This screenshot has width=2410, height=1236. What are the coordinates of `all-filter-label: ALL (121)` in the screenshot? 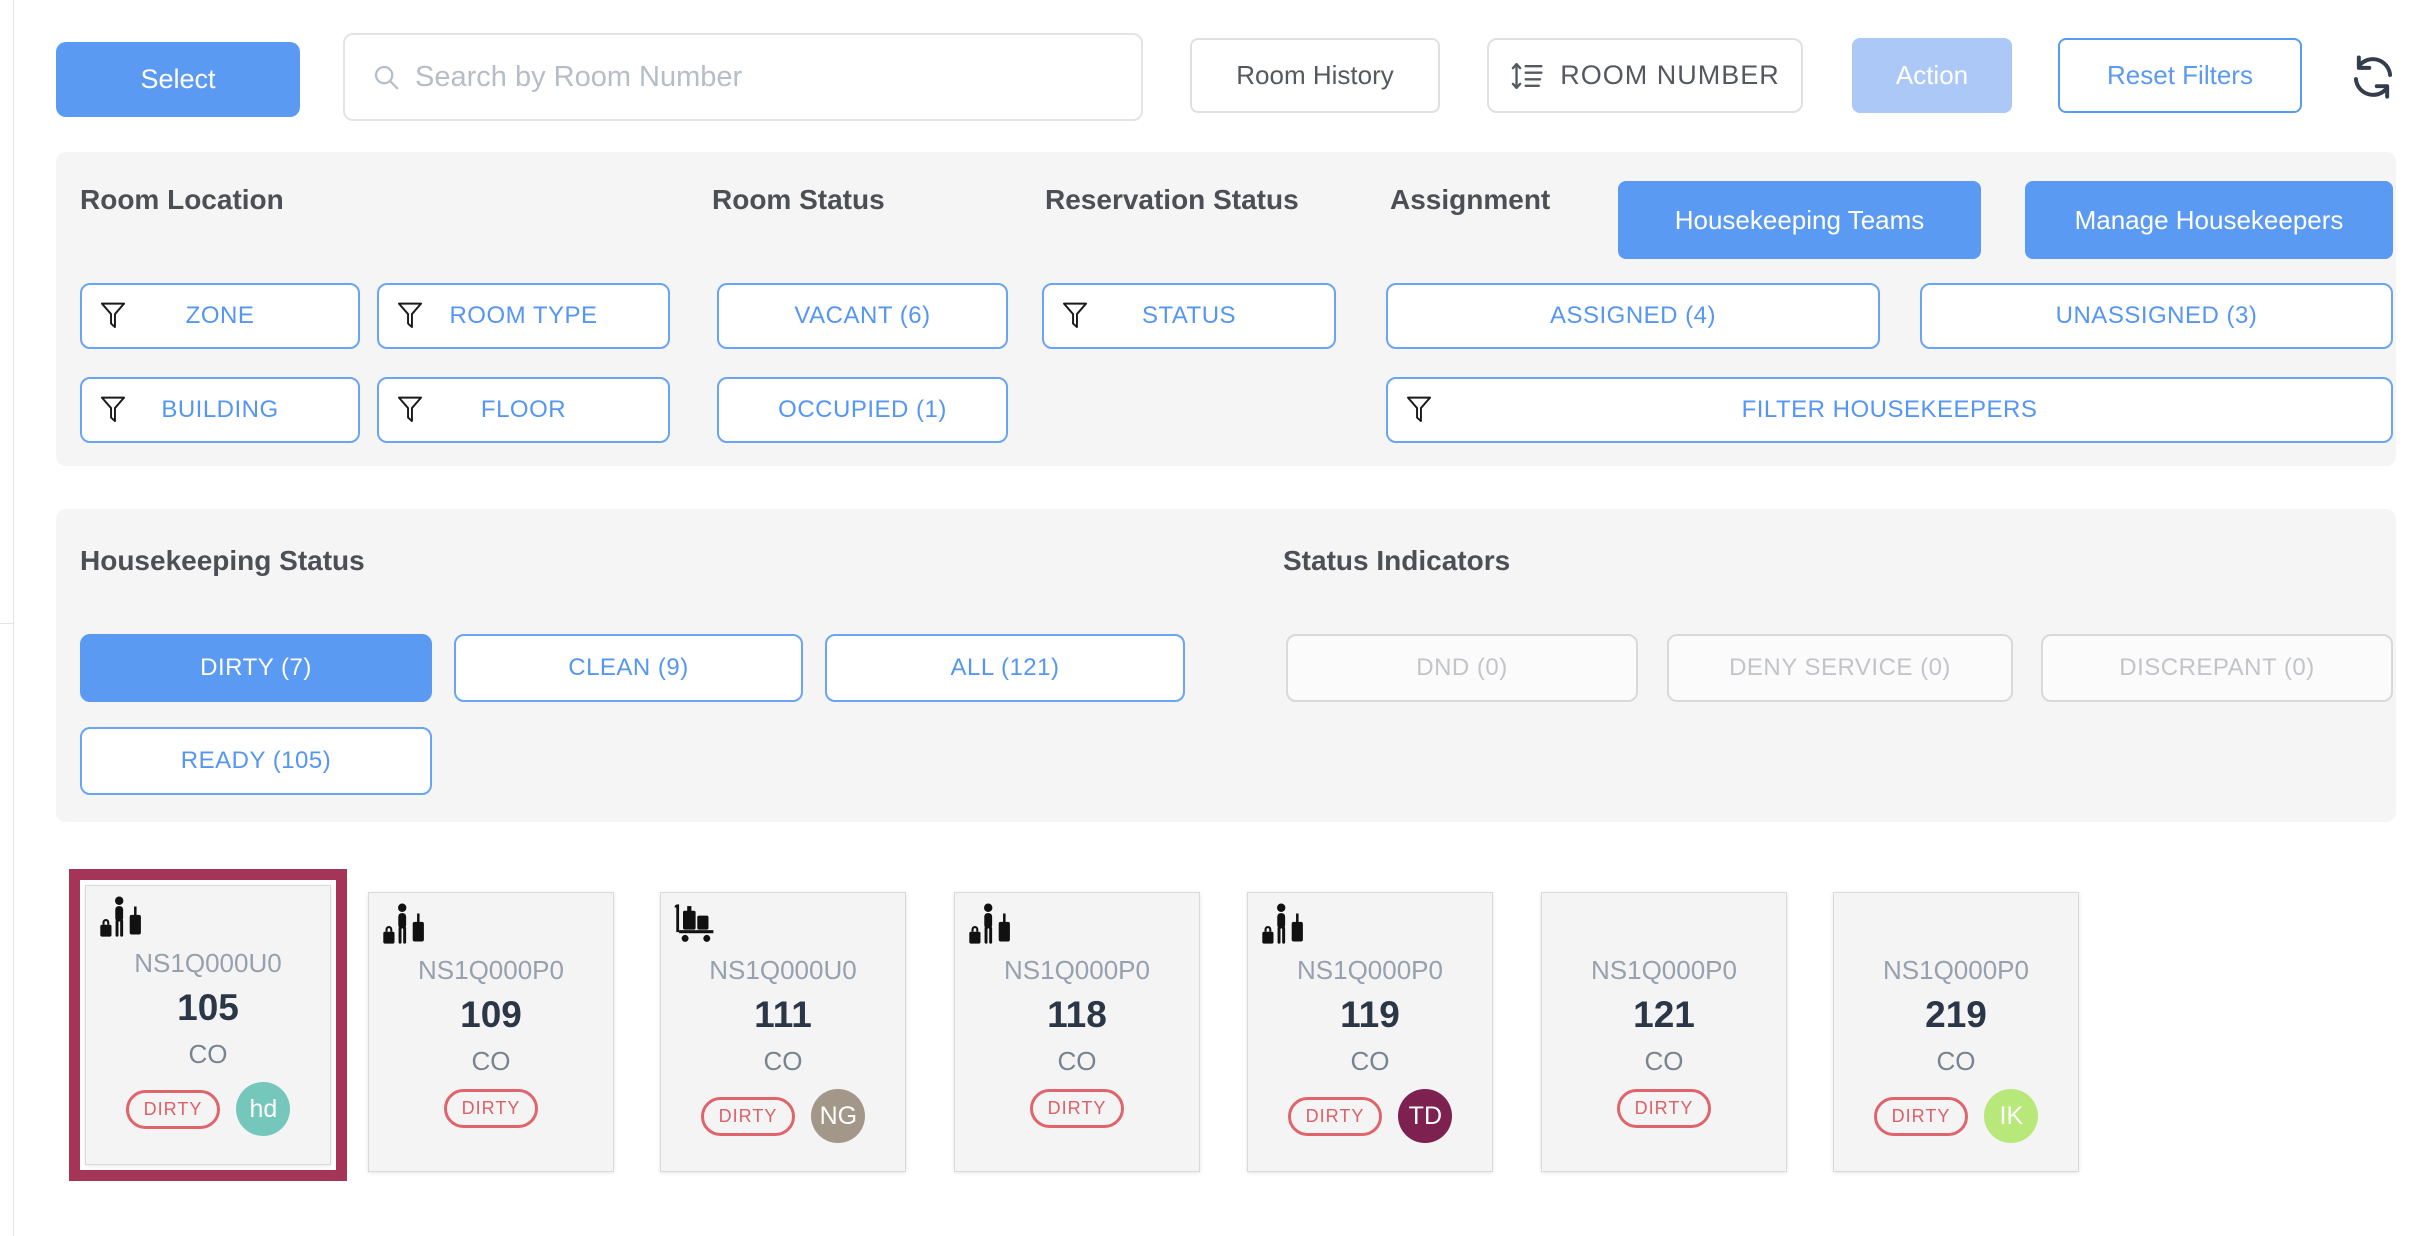 It's located at (1005, 667).